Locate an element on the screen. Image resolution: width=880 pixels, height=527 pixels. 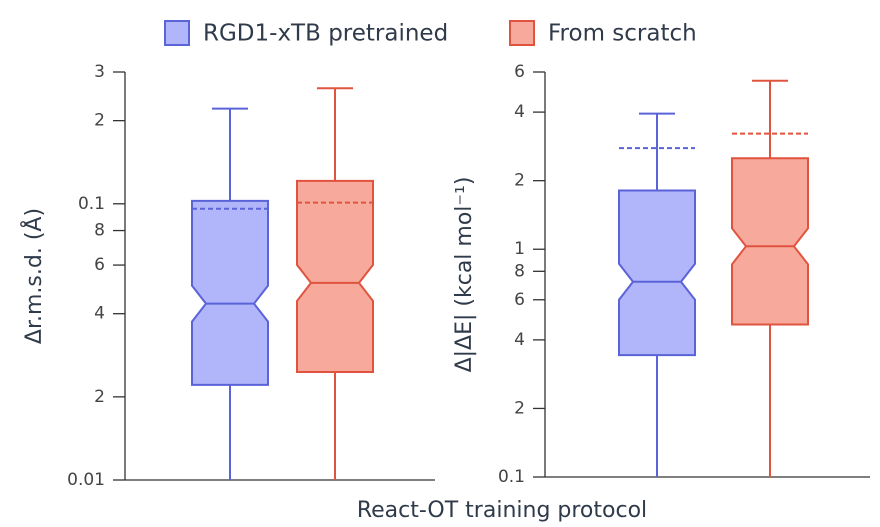
y-axis-title: Δr.m.s.d. (Å) is located at coordinates (33, 276).